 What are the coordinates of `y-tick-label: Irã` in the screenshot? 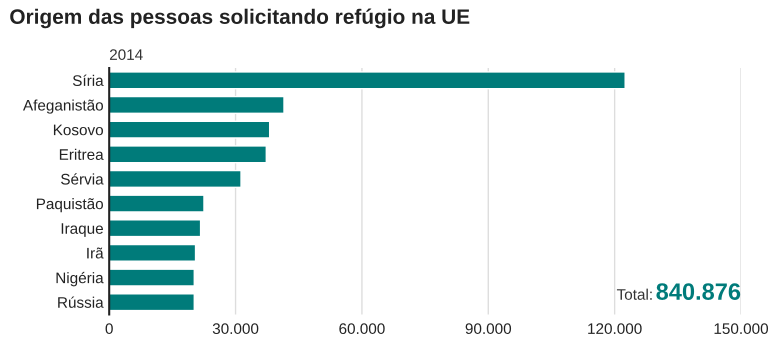 It's located at (95, 253).